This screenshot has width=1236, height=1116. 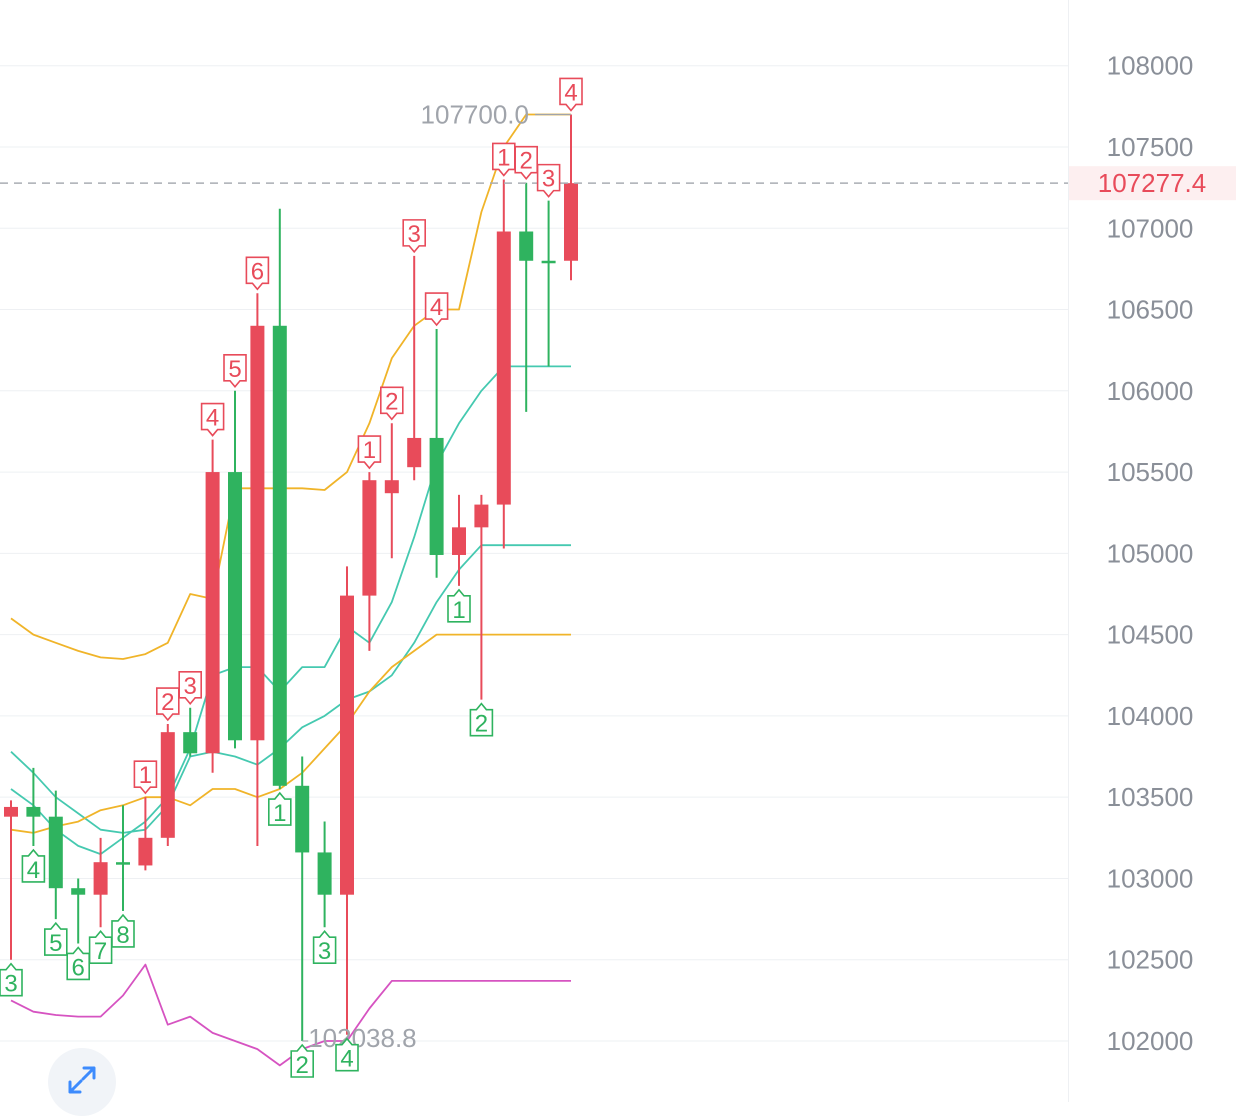 I want to click on y-tick-label: 107500, so click(x=1150, y=147).